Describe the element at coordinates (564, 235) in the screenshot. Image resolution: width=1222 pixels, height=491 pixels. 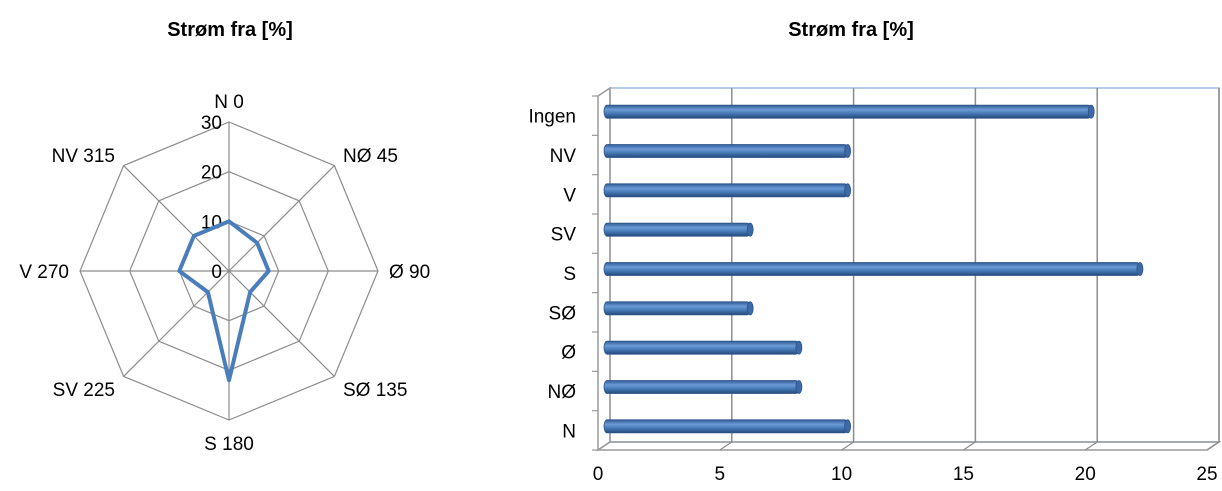
I see `bar-category-label: SV` at that location.